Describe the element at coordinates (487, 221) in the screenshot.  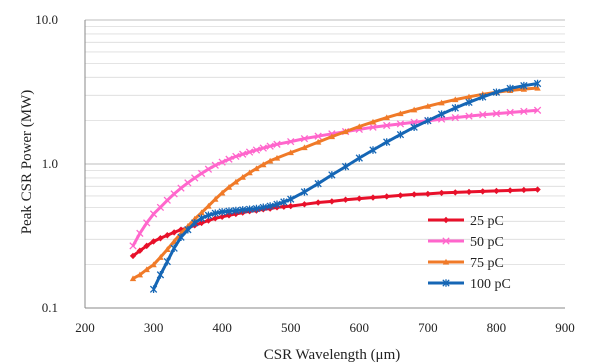
I see `legend-label: 25 pC` at that location.